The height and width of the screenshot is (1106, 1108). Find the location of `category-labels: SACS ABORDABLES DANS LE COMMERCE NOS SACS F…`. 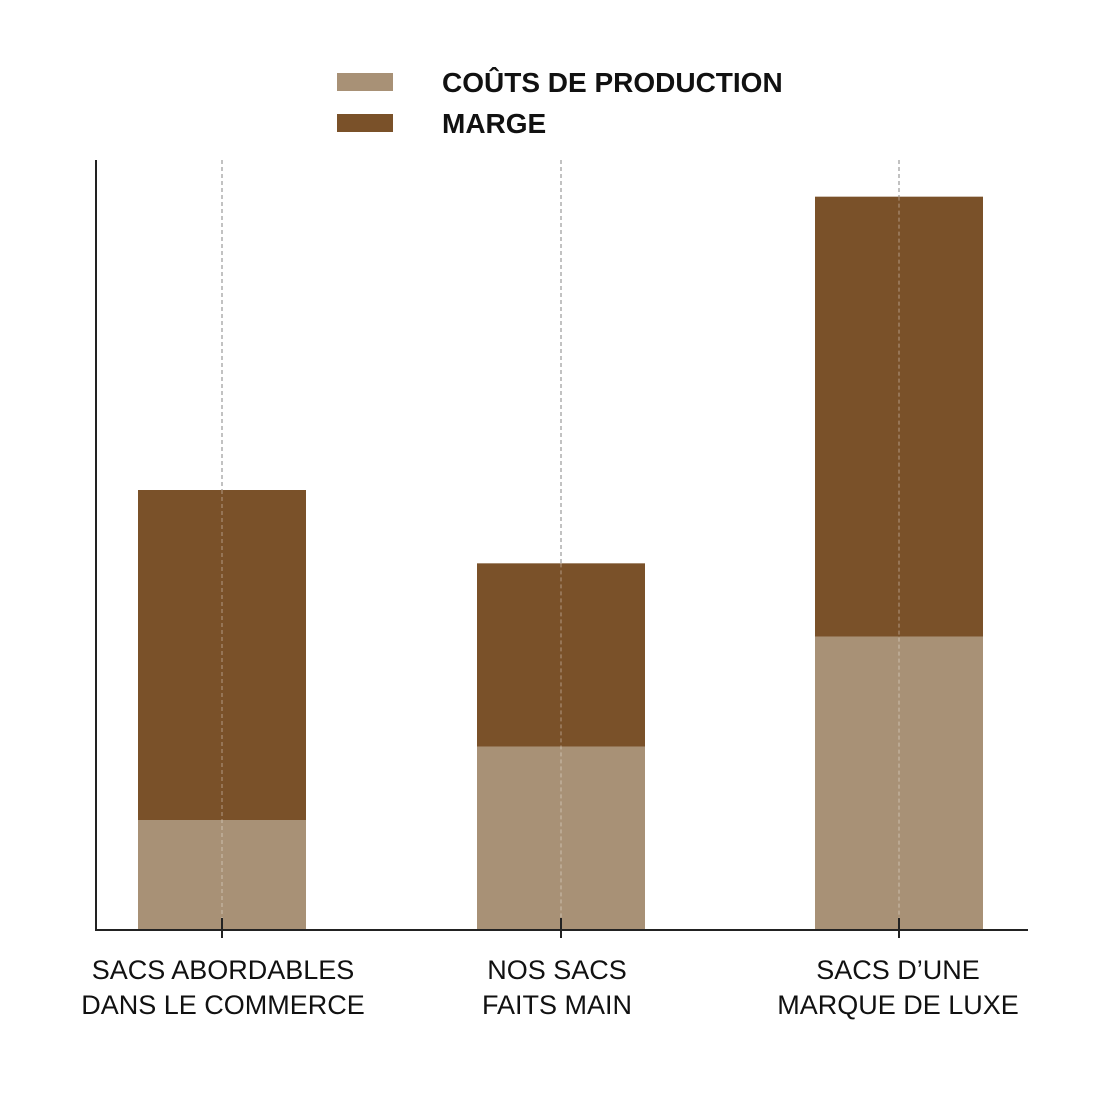

category-labels: SACS ABORDABLES DANS LE COMMERCE NOS SACS F… is located at coordinates (550, 987).